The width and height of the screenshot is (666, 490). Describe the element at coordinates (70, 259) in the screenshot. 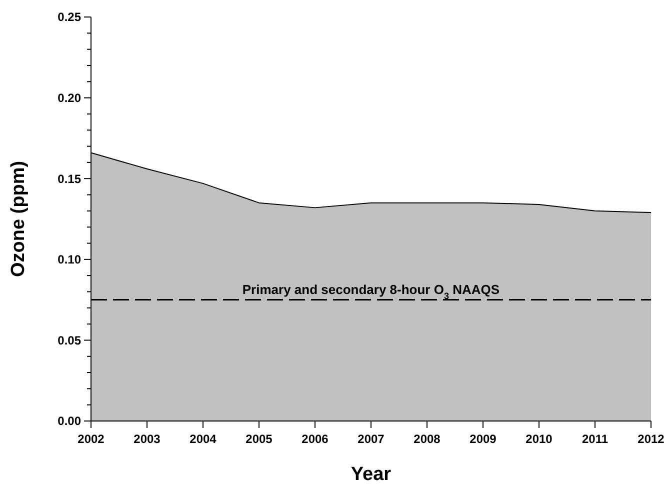

I see `y-tick-label: 0.10` at that location.